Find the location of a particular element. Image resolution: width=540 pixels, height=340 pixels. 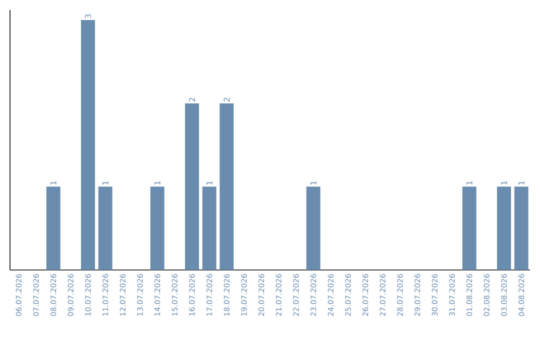

data-label: 3 is located at coordinates (88, 16).